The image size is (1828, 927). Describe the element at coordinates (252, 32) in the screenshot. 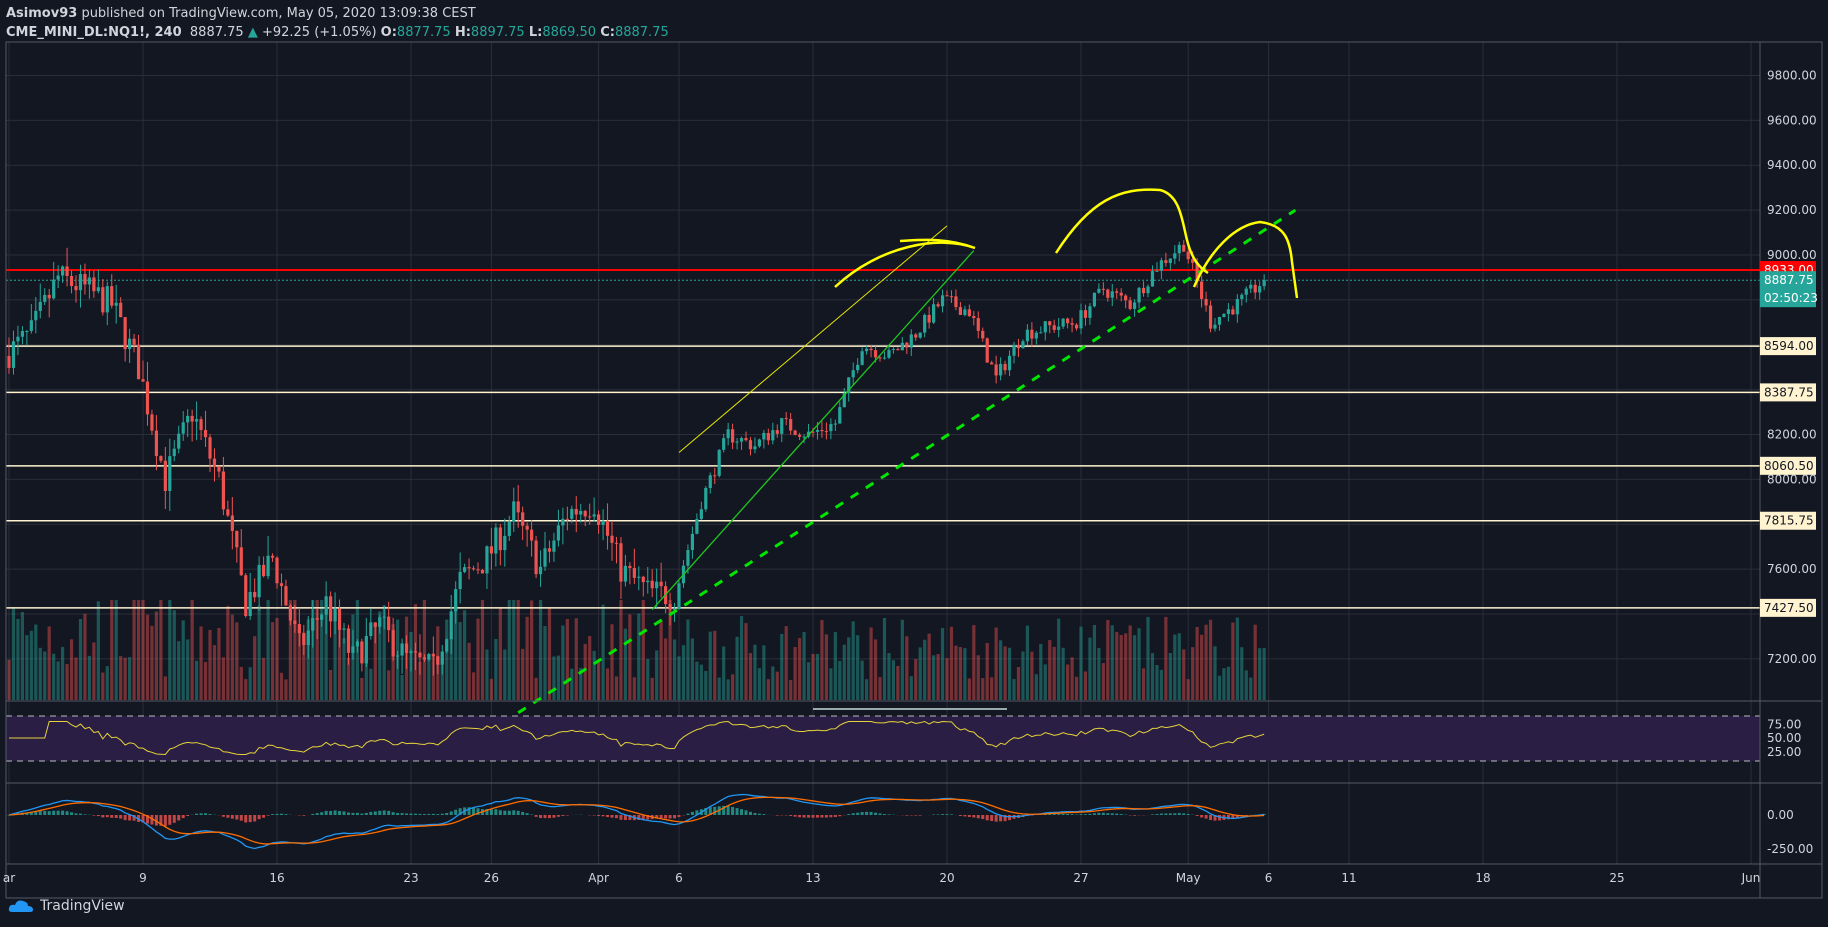

I see `up-arrow-icon: ▲` at that location.